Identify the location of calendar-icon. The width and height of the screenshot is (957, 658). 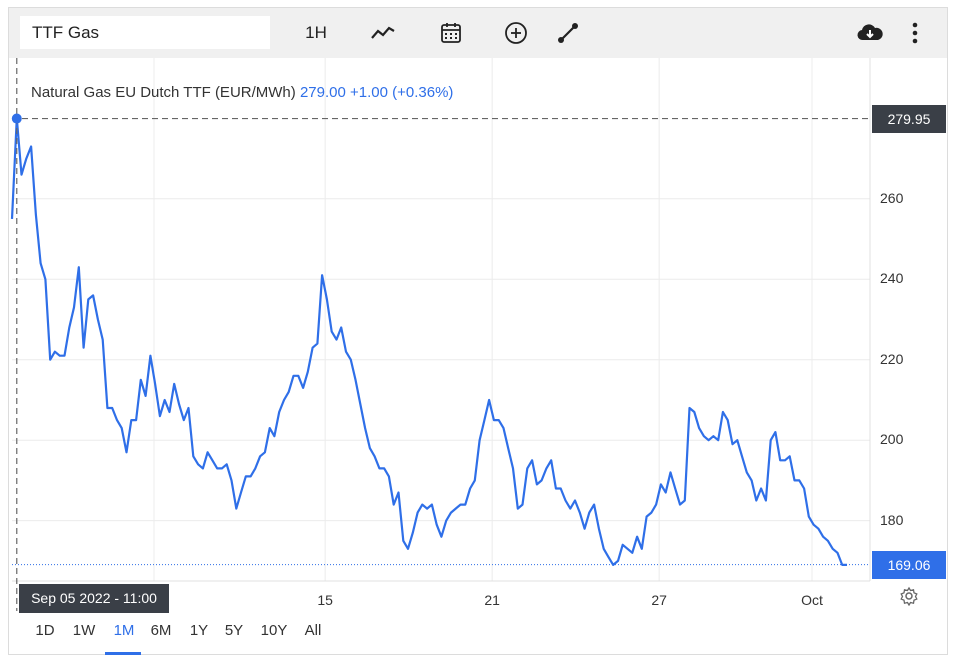
(451, 33).